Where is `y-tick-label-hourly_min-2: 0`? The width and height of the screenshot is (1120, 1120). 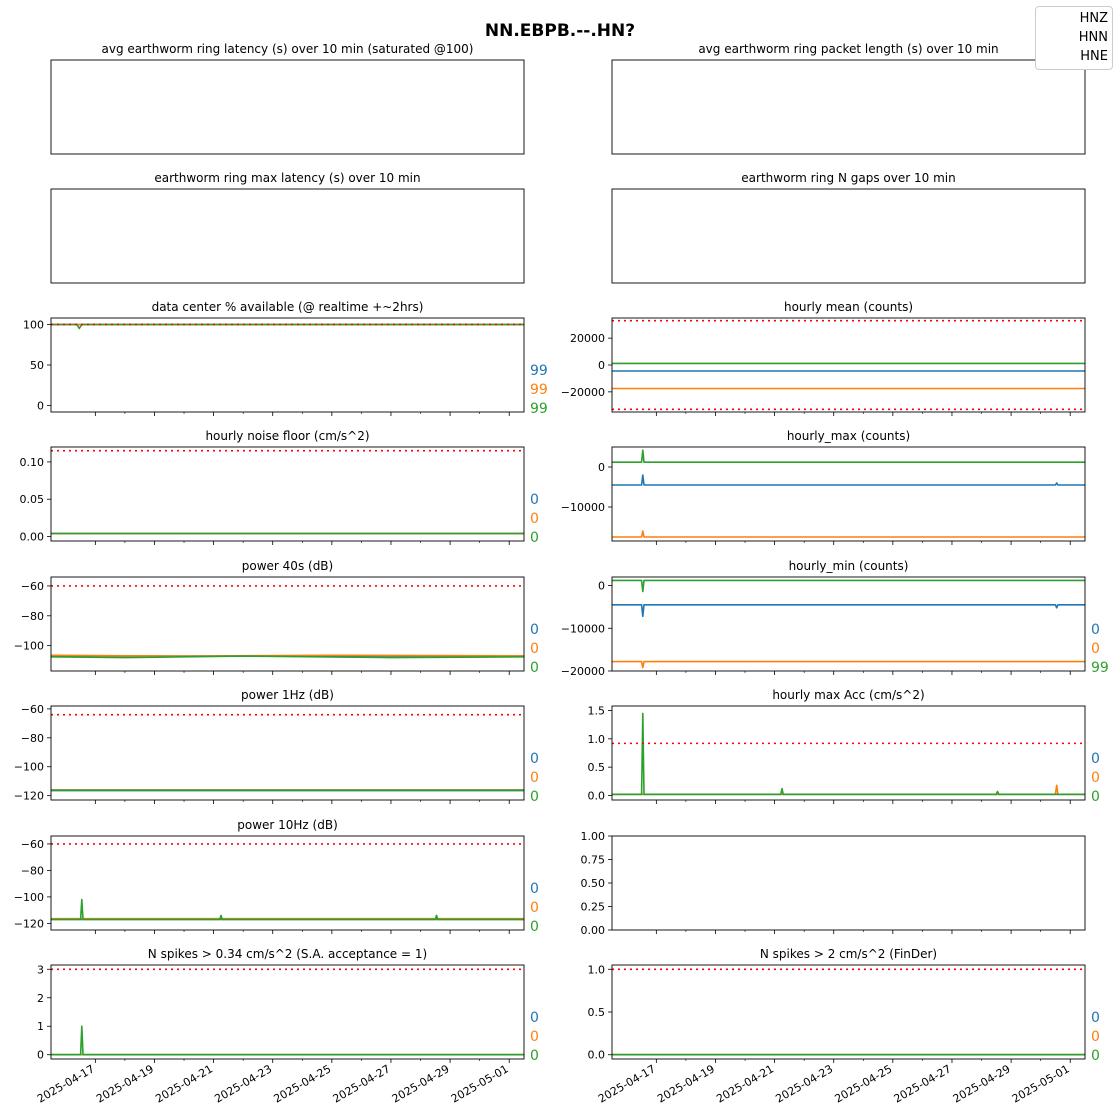
y-tick-label-hourly_min-2: 0 is located at coordinates (601, 586).